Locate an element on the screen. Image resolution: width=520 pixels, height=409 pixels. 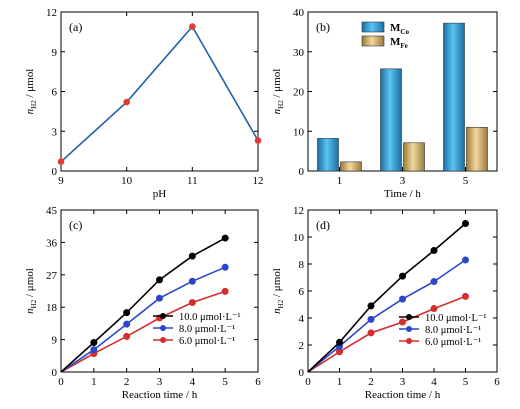
y-tick-label: 40 is located at coordinates (299, 13).